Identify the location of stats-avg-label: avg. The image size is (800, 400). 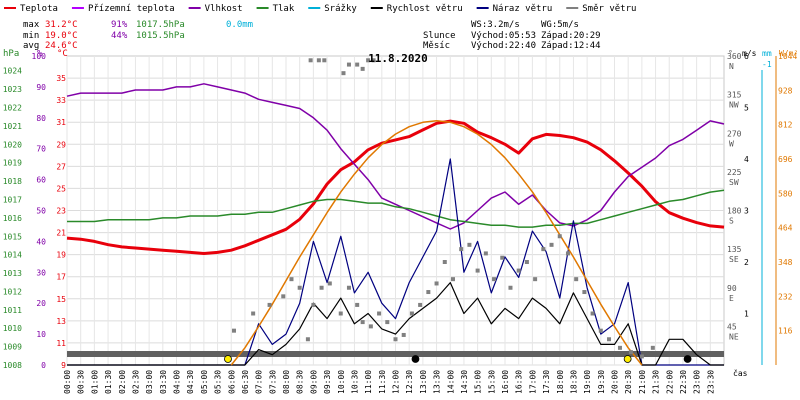
(31, 46).